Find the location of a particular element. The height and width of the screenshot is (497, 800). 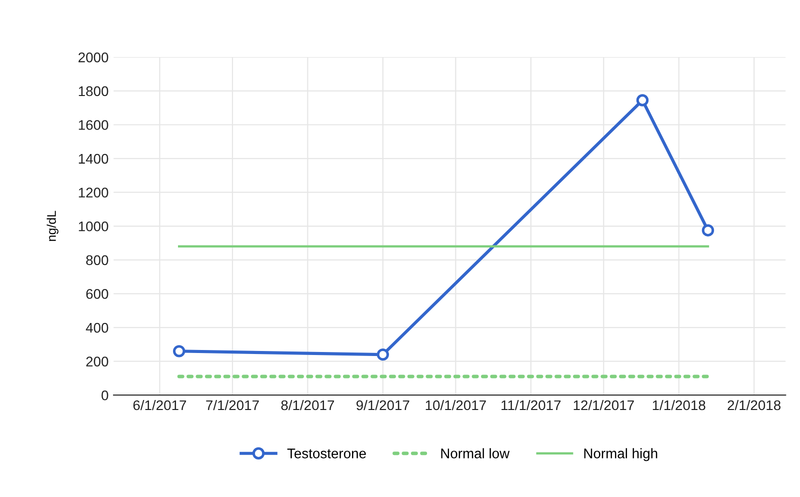

x-tick-label: 11/1/2017 is located at coordinates (531, 405).